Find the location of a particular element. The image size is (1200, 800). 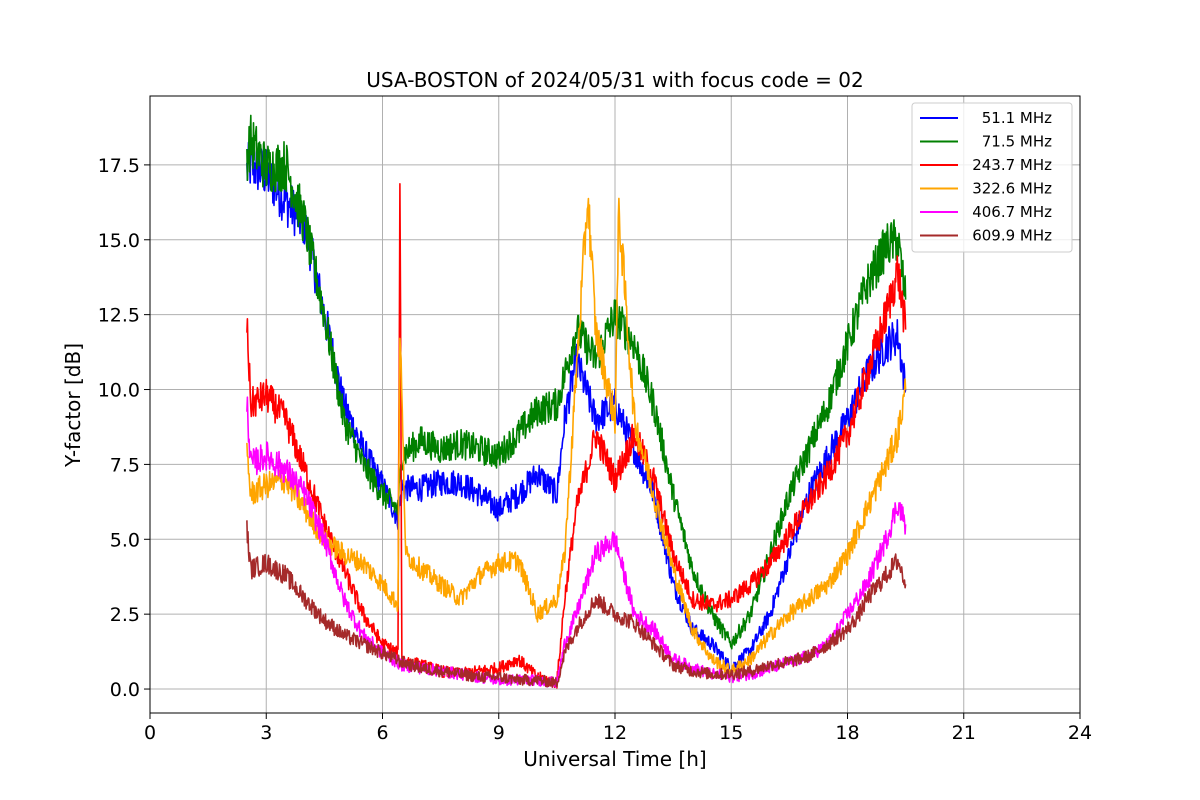

y-tick-label: 15.0 is located at coordinates (119, 241).